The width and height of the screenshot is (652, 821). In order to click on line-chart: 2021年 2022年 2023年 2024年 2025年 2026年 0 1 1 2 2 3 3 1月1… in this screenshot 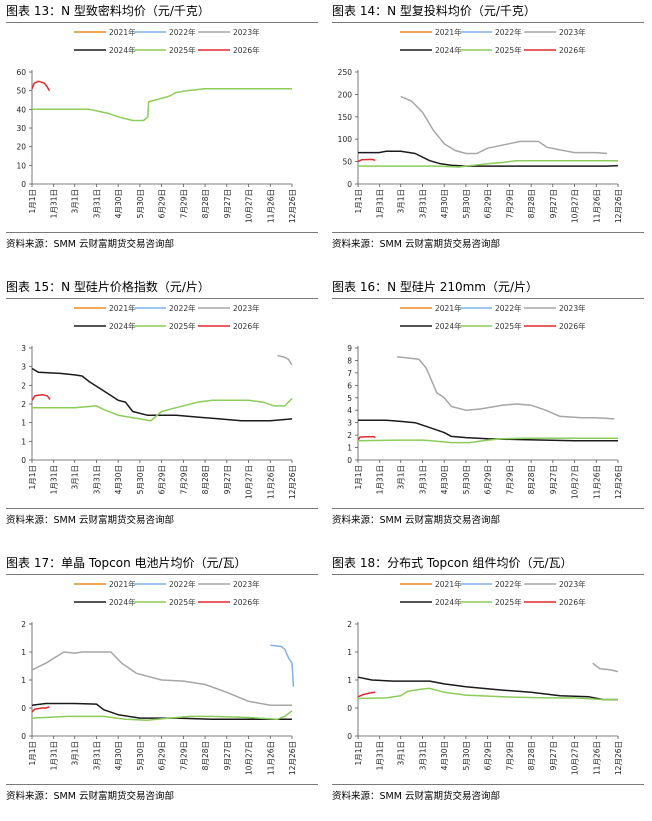, I will do `click(159, 401)`.